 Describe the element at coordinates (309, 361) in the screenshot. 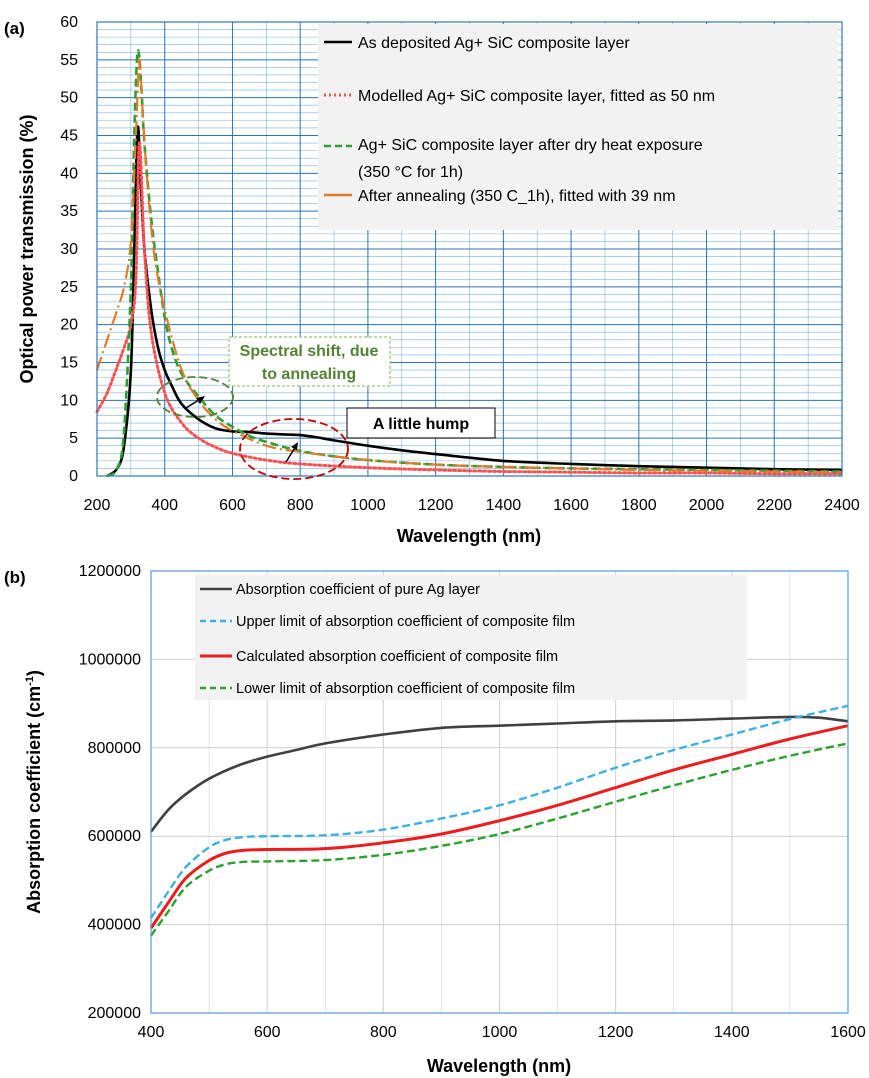

I see `spectral-shift-box` at that location.